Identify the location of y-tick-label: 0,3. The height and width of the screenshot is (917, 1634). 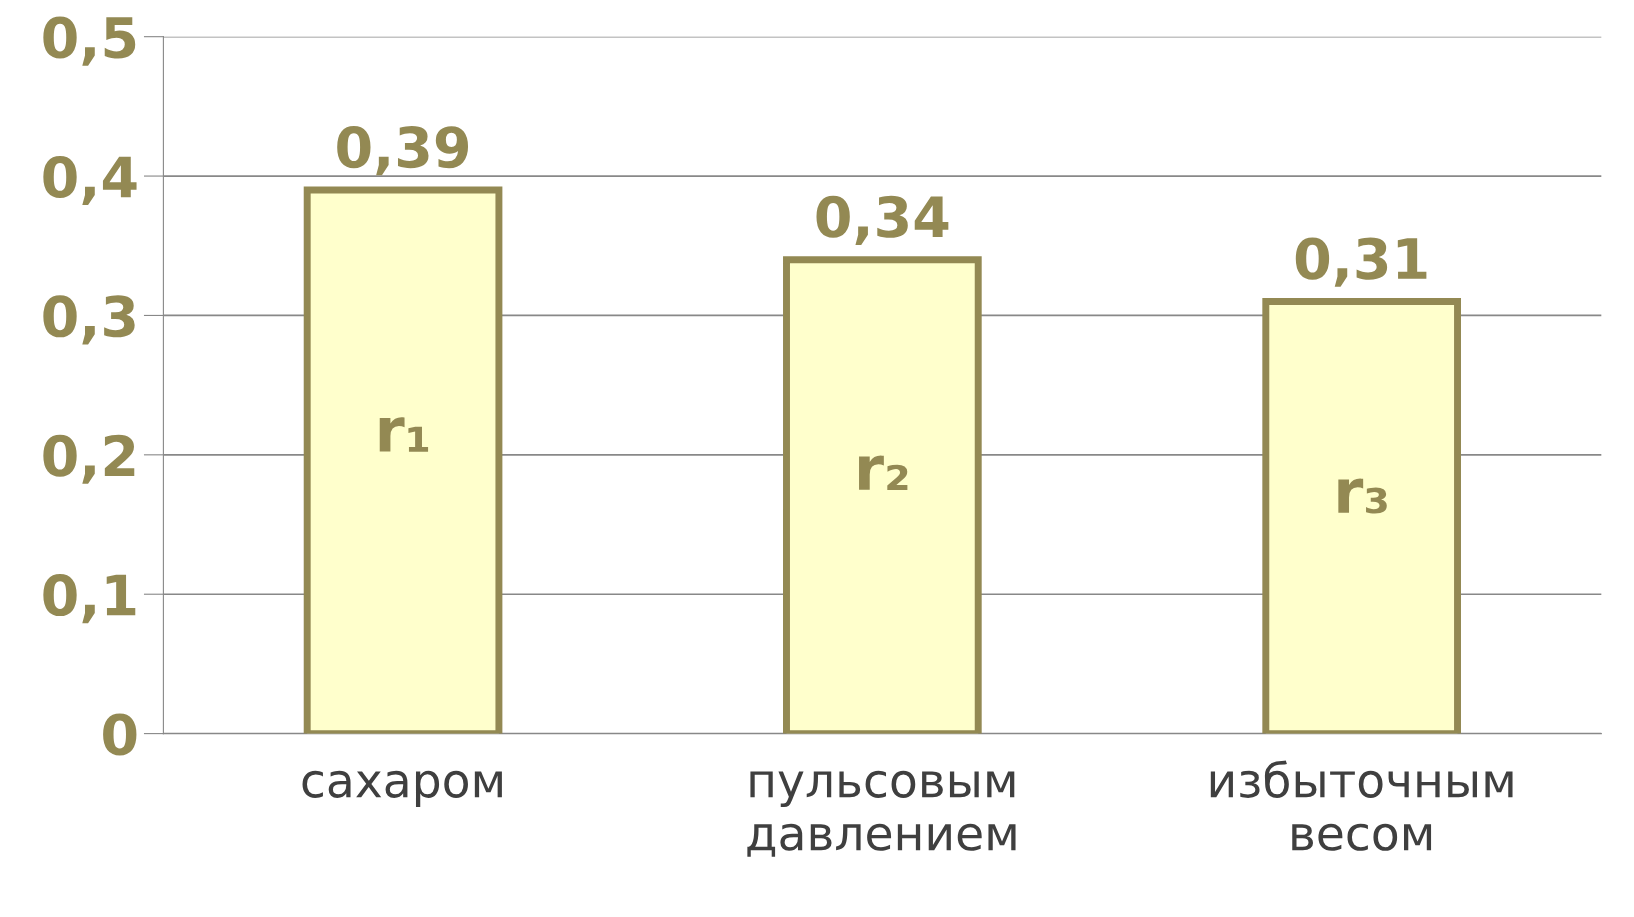
(89, 320).